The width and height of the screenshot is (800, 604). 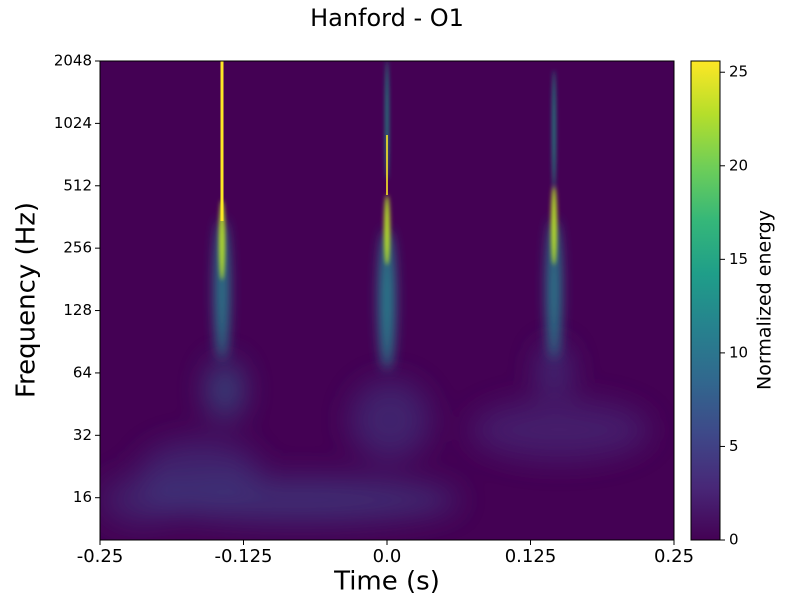 What do you see at coordinates (82, 372) in the screenshot?
I see `y-tick-label: 64` at bounding box center [82, 372].